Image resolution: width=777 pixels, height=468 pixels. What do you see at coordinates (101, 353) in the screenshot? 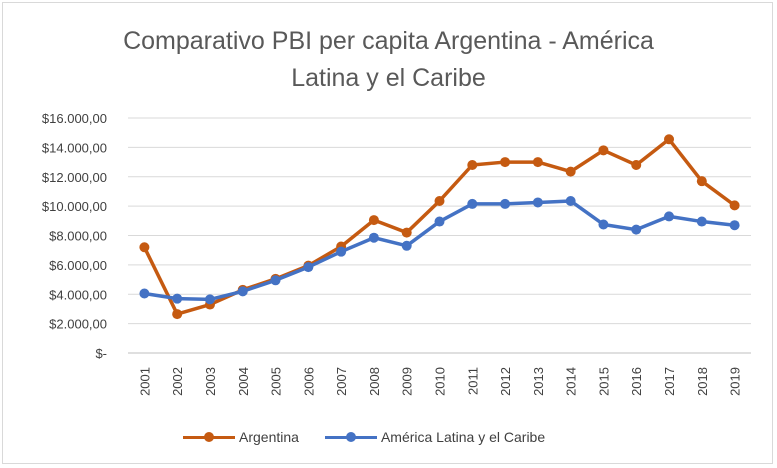
I see `y-tick-label: $-` at bounding box center [101, 353].